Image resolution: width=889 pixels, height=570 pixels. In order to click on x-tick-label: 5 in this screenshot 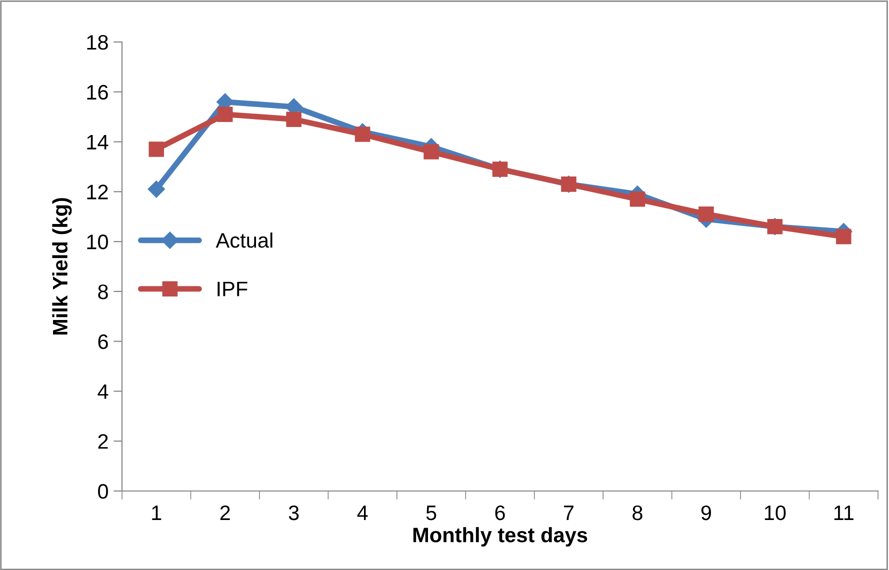, I will do `click(431, 513)`.